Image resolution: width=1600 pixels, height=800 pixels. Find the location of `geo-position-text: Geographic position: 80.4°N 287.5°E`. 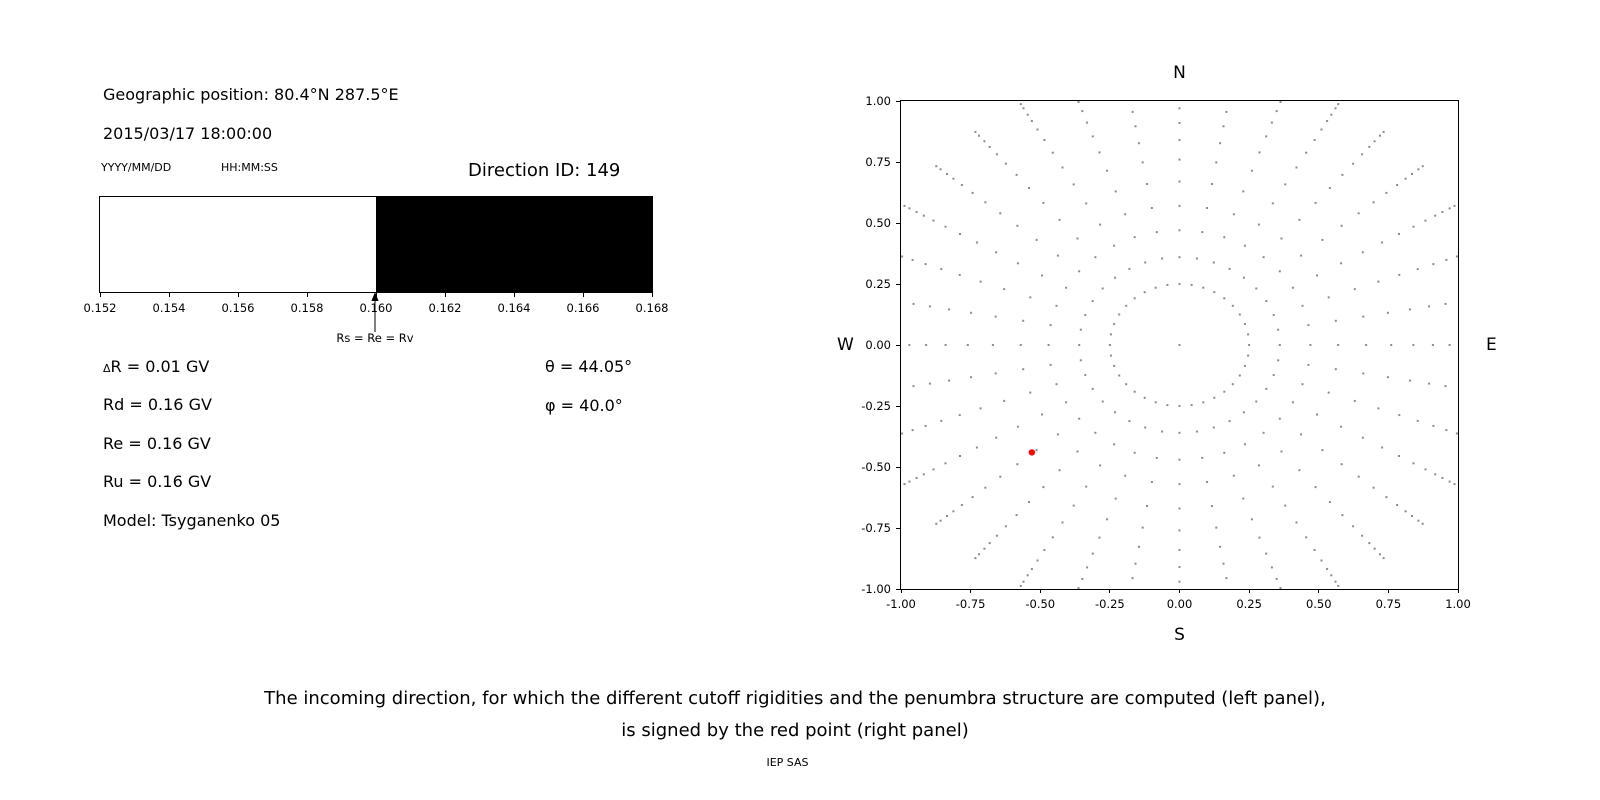

geo-position-text: Geographic position: 80.4°N 287.5°E is located at coordinates (251, 94).